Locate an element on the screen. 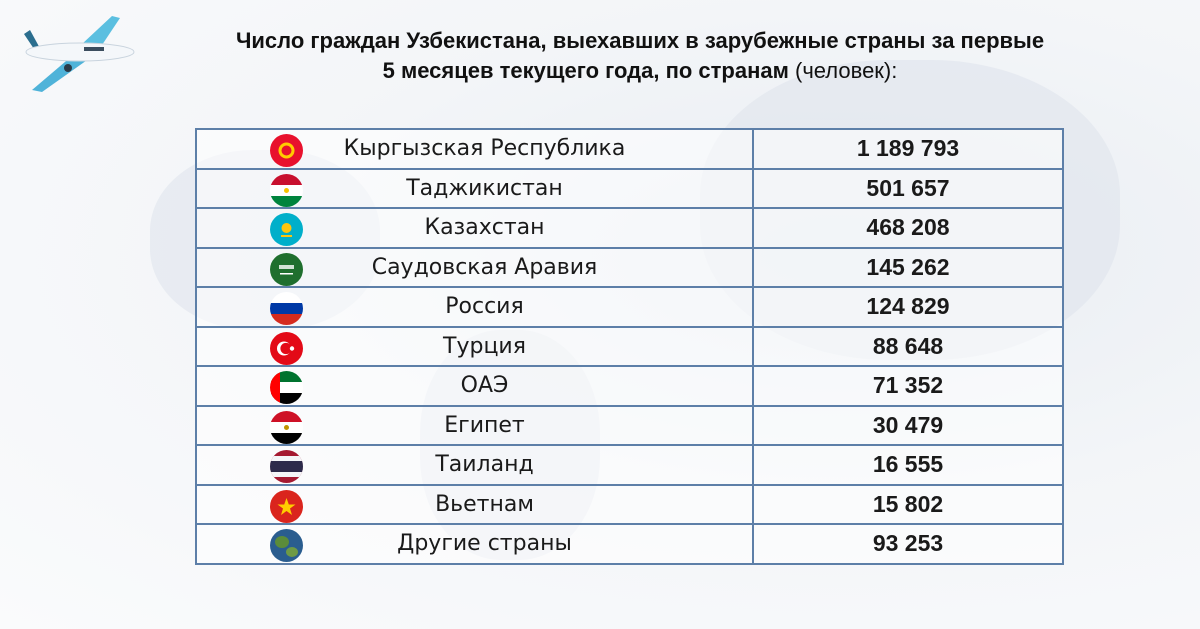 The height and width of the screenshot is (629, 1200). country-cell: ОАЭ is located at coordinates (474, 386).